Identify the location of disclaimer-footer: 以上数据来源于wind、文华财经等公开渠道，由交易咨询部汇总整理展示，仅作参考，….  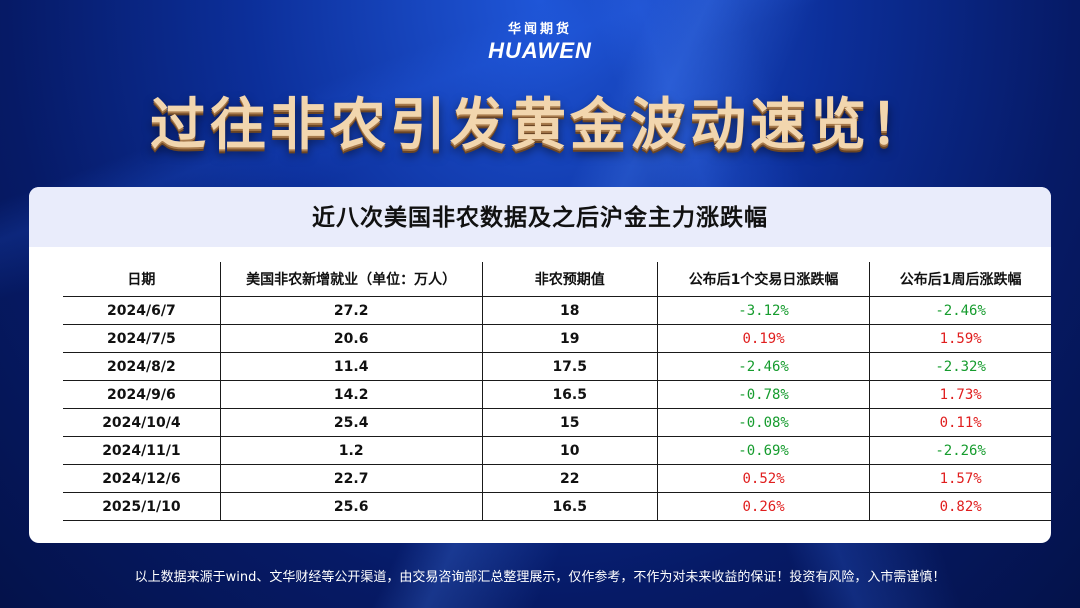
(540, 577).